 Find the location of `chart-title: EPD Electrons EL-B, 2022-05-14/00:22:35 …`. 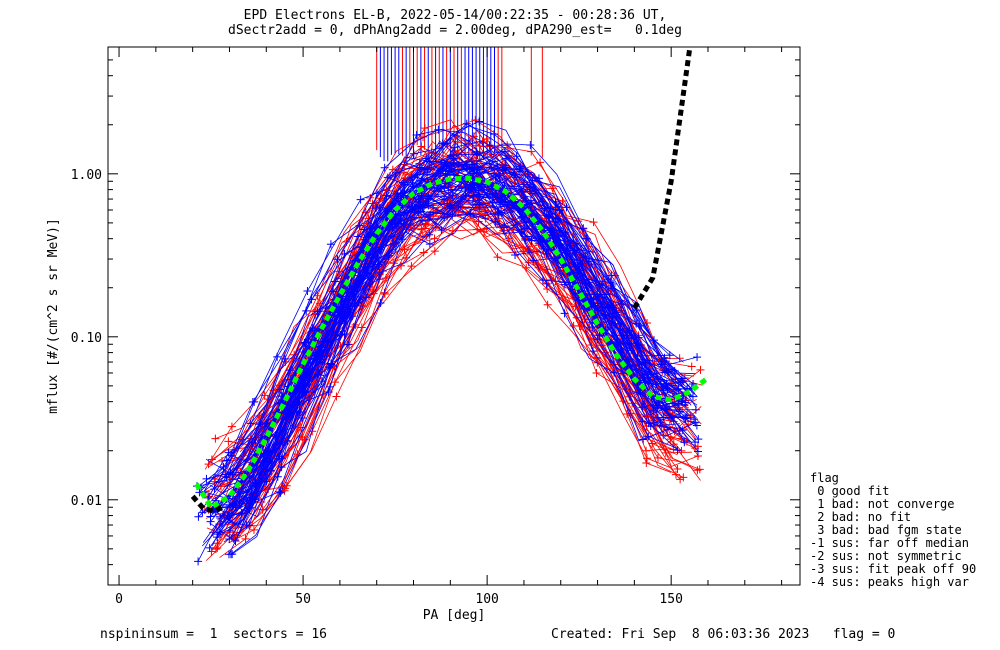

chart-title: EPD Electrons EL-B, 2022-05-14/00:22:35 … is located at coordinates (455, 15).